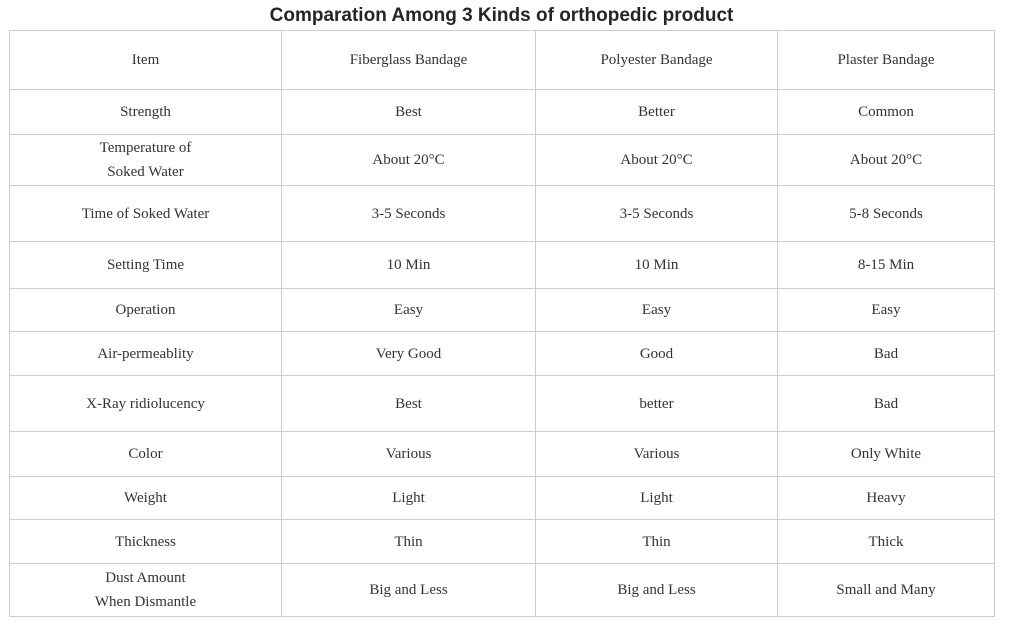 The width and height of the screenshot is (1014, 629). I want to click on table-cell: Good, so click(656, 353).